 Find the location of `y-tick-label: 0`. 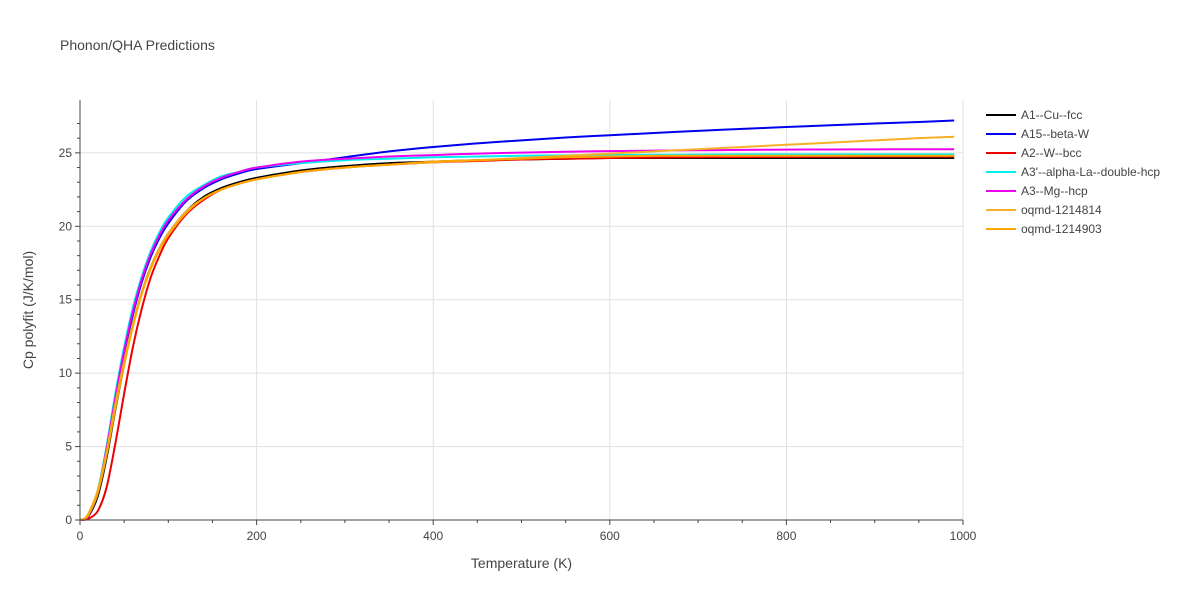

y-tick-label: 0 is located at coordinates (68, 520).